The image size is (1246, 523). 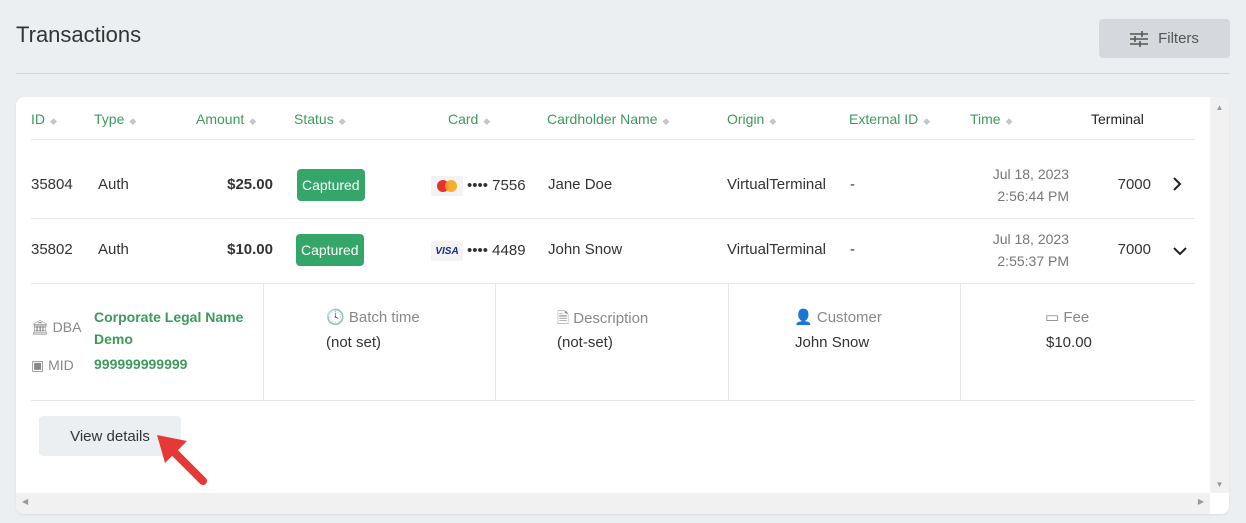 What do you see at coordinates (141, 364) in the screenshot?
I see `mid-value: 999999999999` at bounding box center [141, 364].